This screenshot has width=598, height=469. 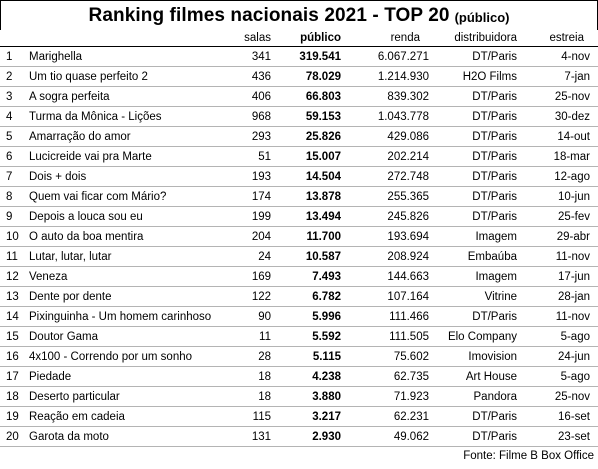 What do you see at coordinates (388, 316) in the screenshot?
I see `cell-renda: 111.466` at bounding box center [388, 316].